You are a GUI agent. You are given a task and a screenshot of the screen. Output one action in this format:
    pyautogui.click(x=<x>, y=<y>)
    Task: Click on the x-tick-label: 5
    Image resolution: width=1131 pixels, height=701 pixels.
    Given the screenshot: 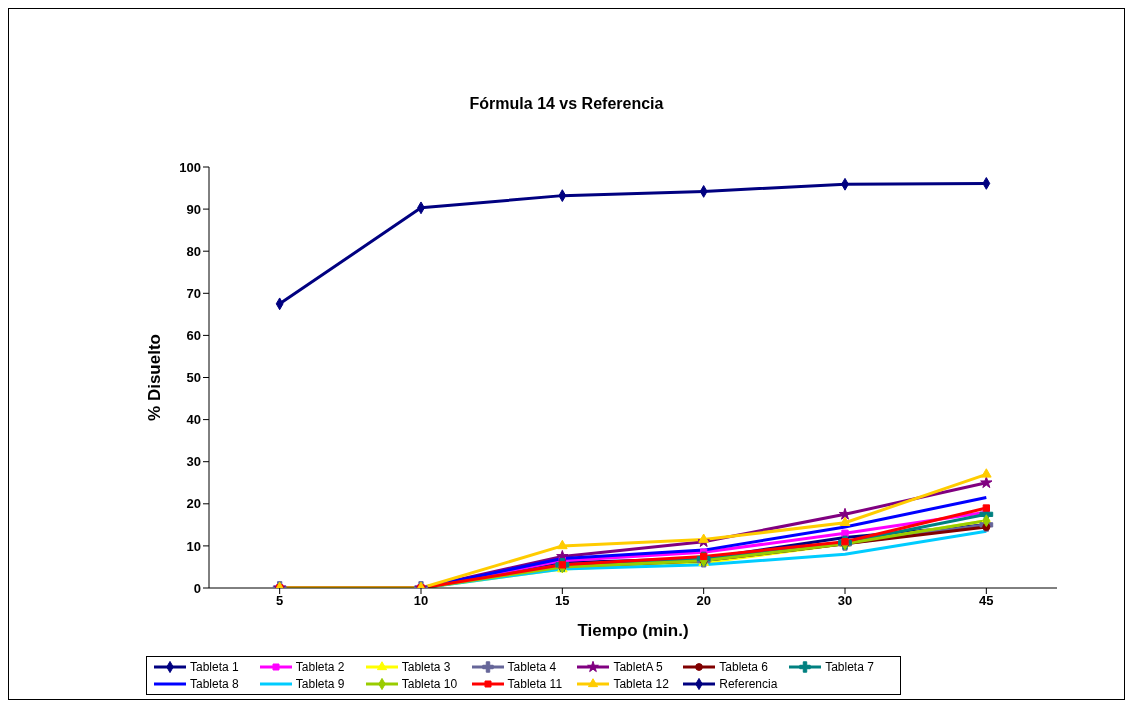 What is the action you would take?
    pyautogui.click(x=280, y=601)
    